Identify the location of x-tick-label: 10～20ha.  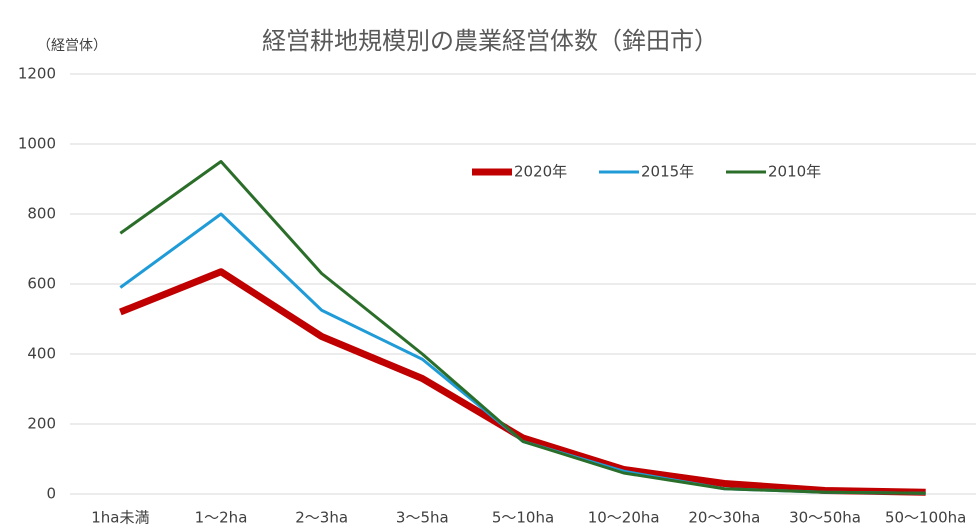
(624, 518).